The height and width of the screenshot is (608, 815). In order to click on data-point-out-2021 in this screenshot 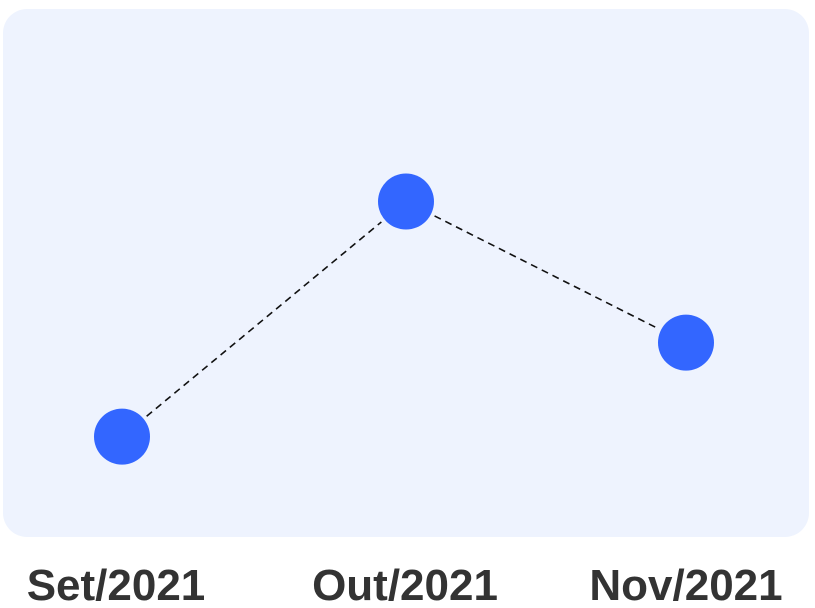, I will do `click(406, 201)`.